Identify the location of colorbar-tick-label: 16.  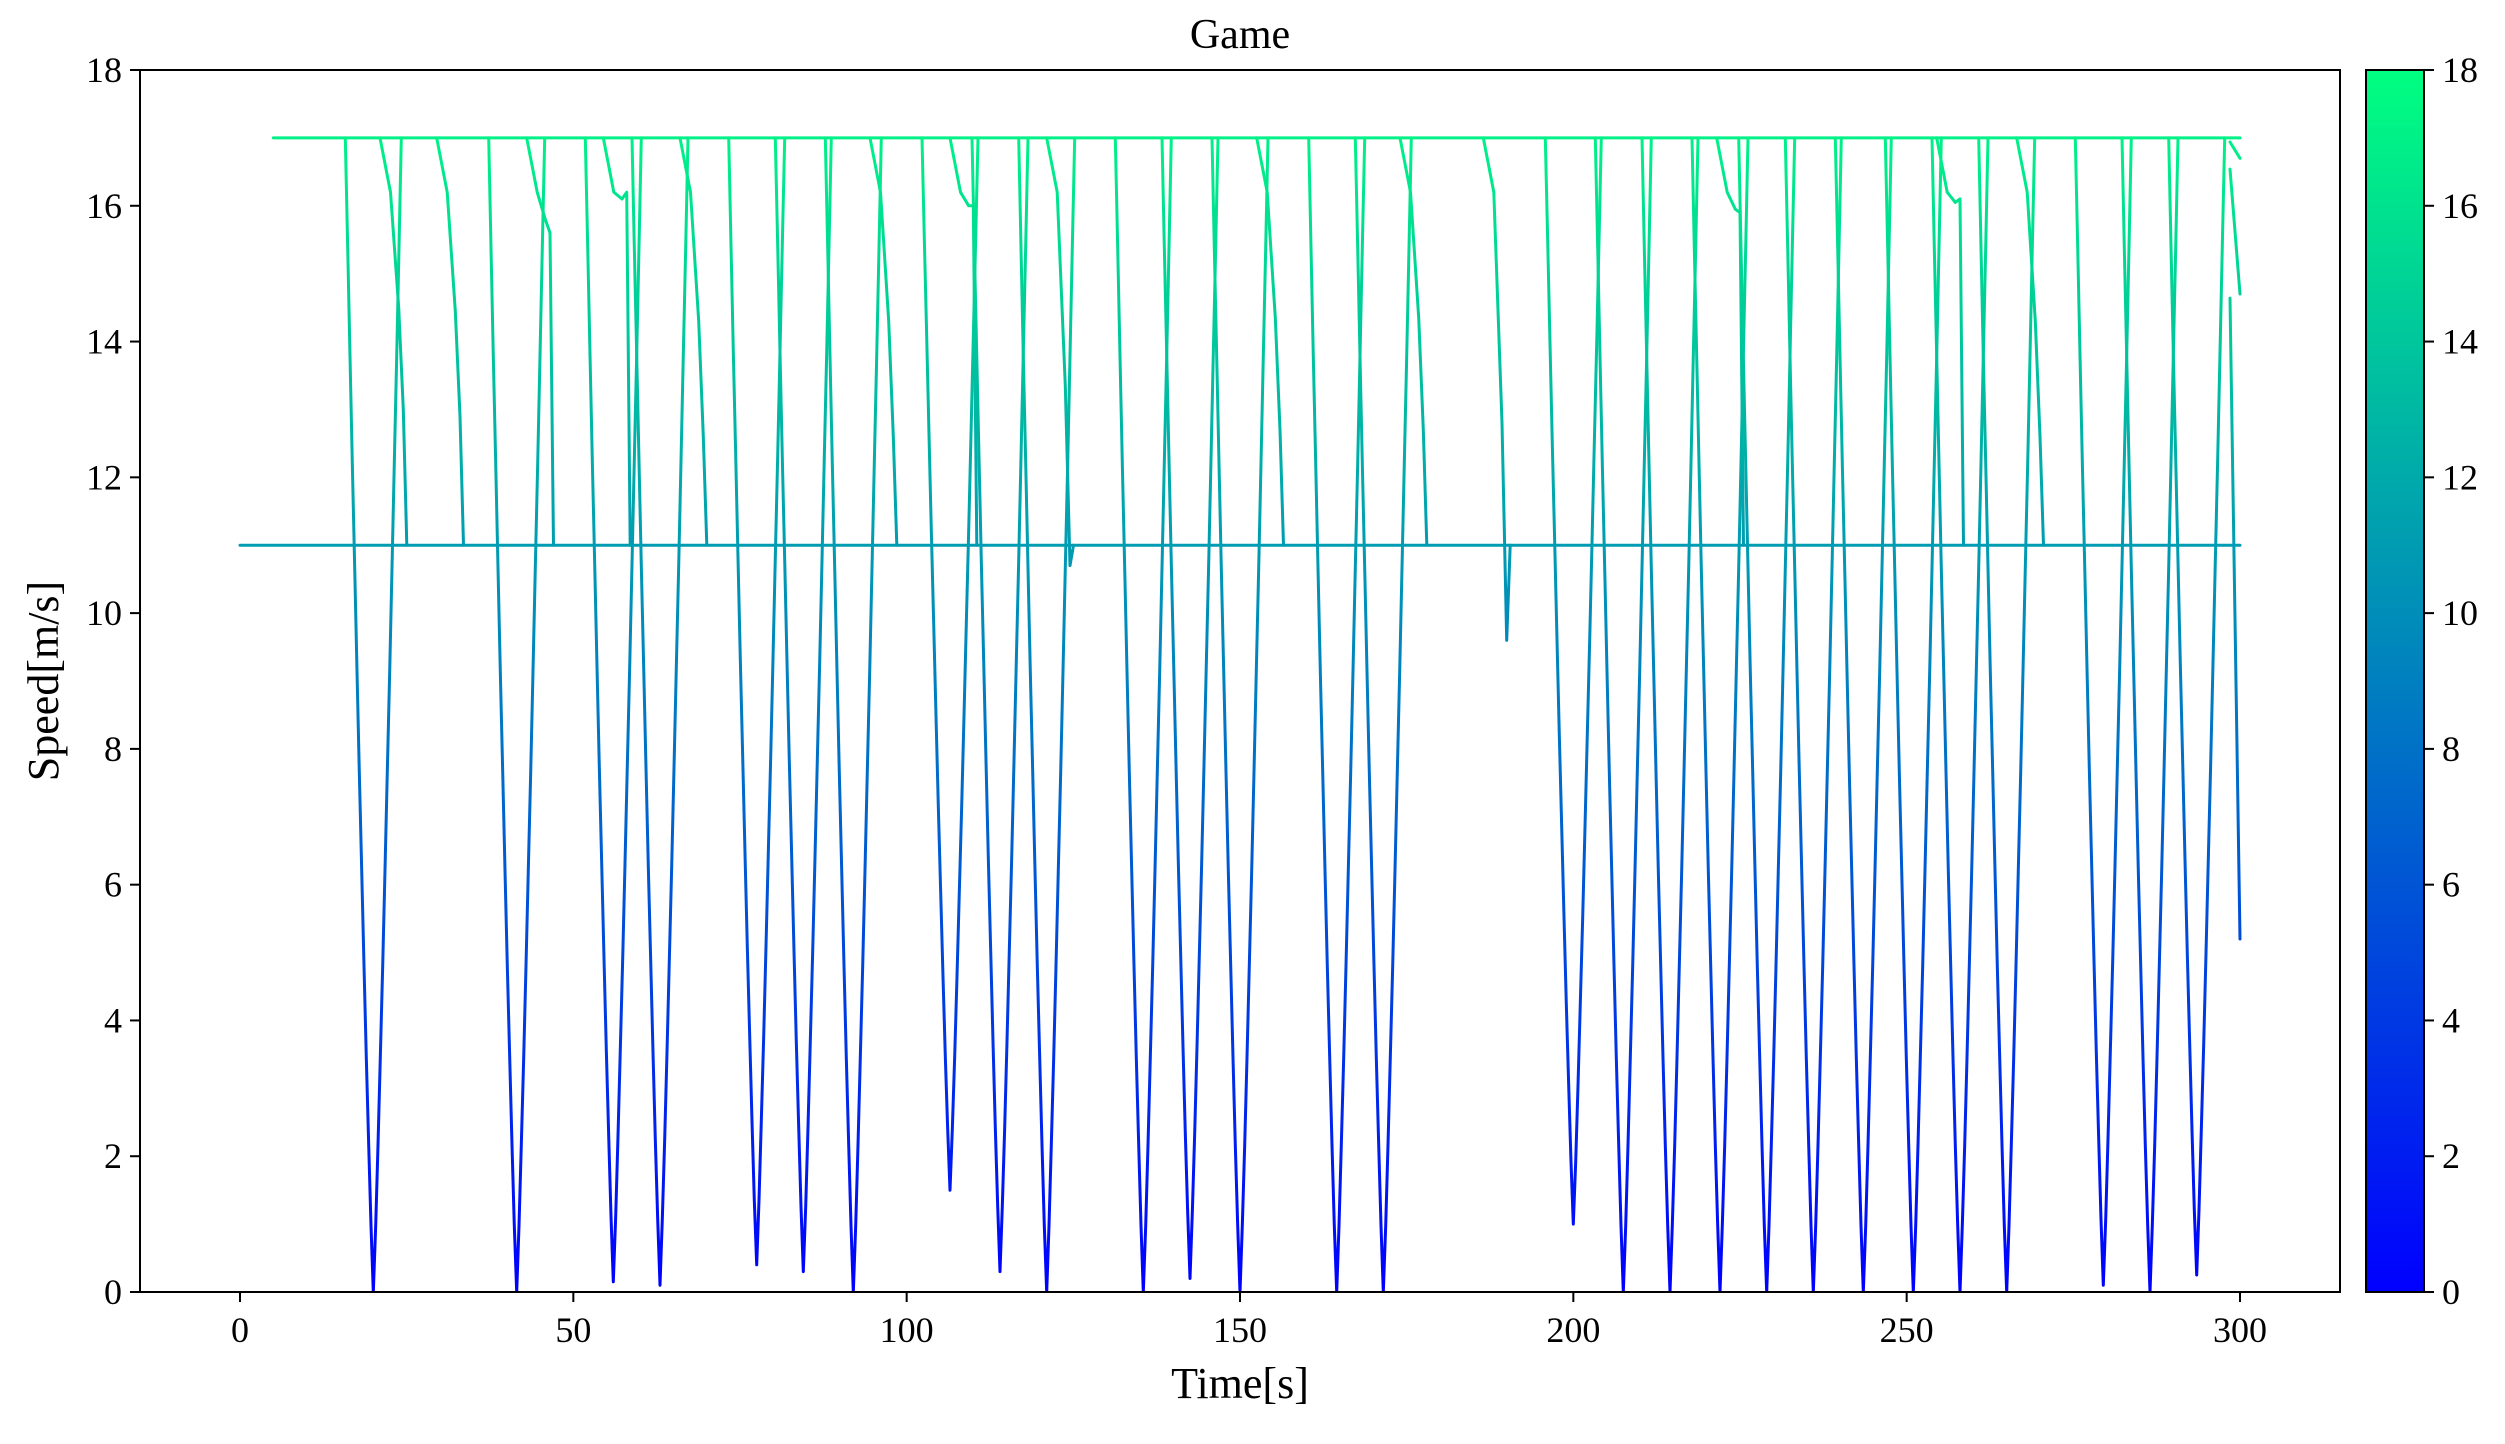
(2460, 206).